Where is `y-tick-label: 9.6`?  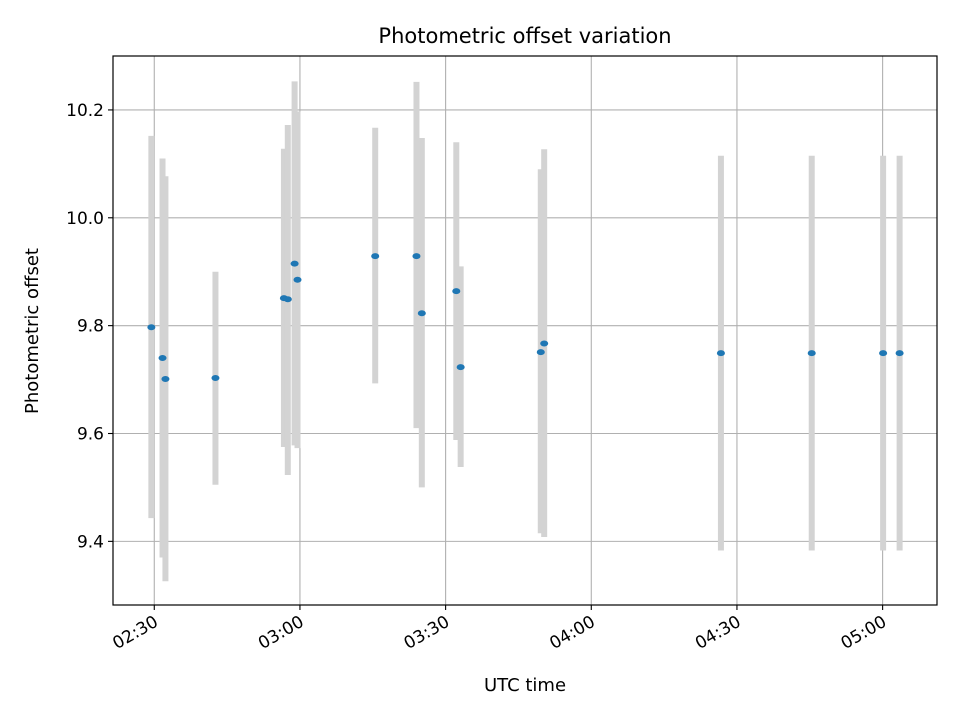
y-tick-label: 9.6 is located at coordinates (90, 435).